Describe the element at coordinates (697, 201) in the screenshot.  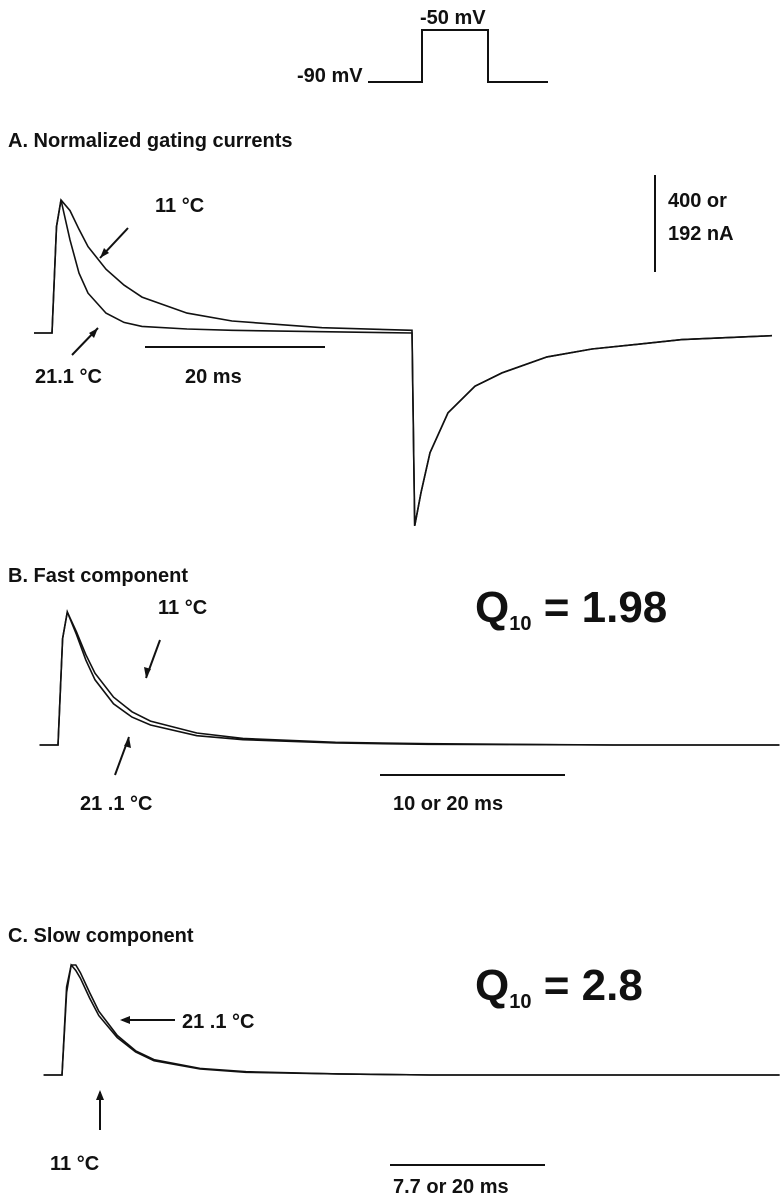
I see `amplitude-scale-label-1: 400 or` at that location.